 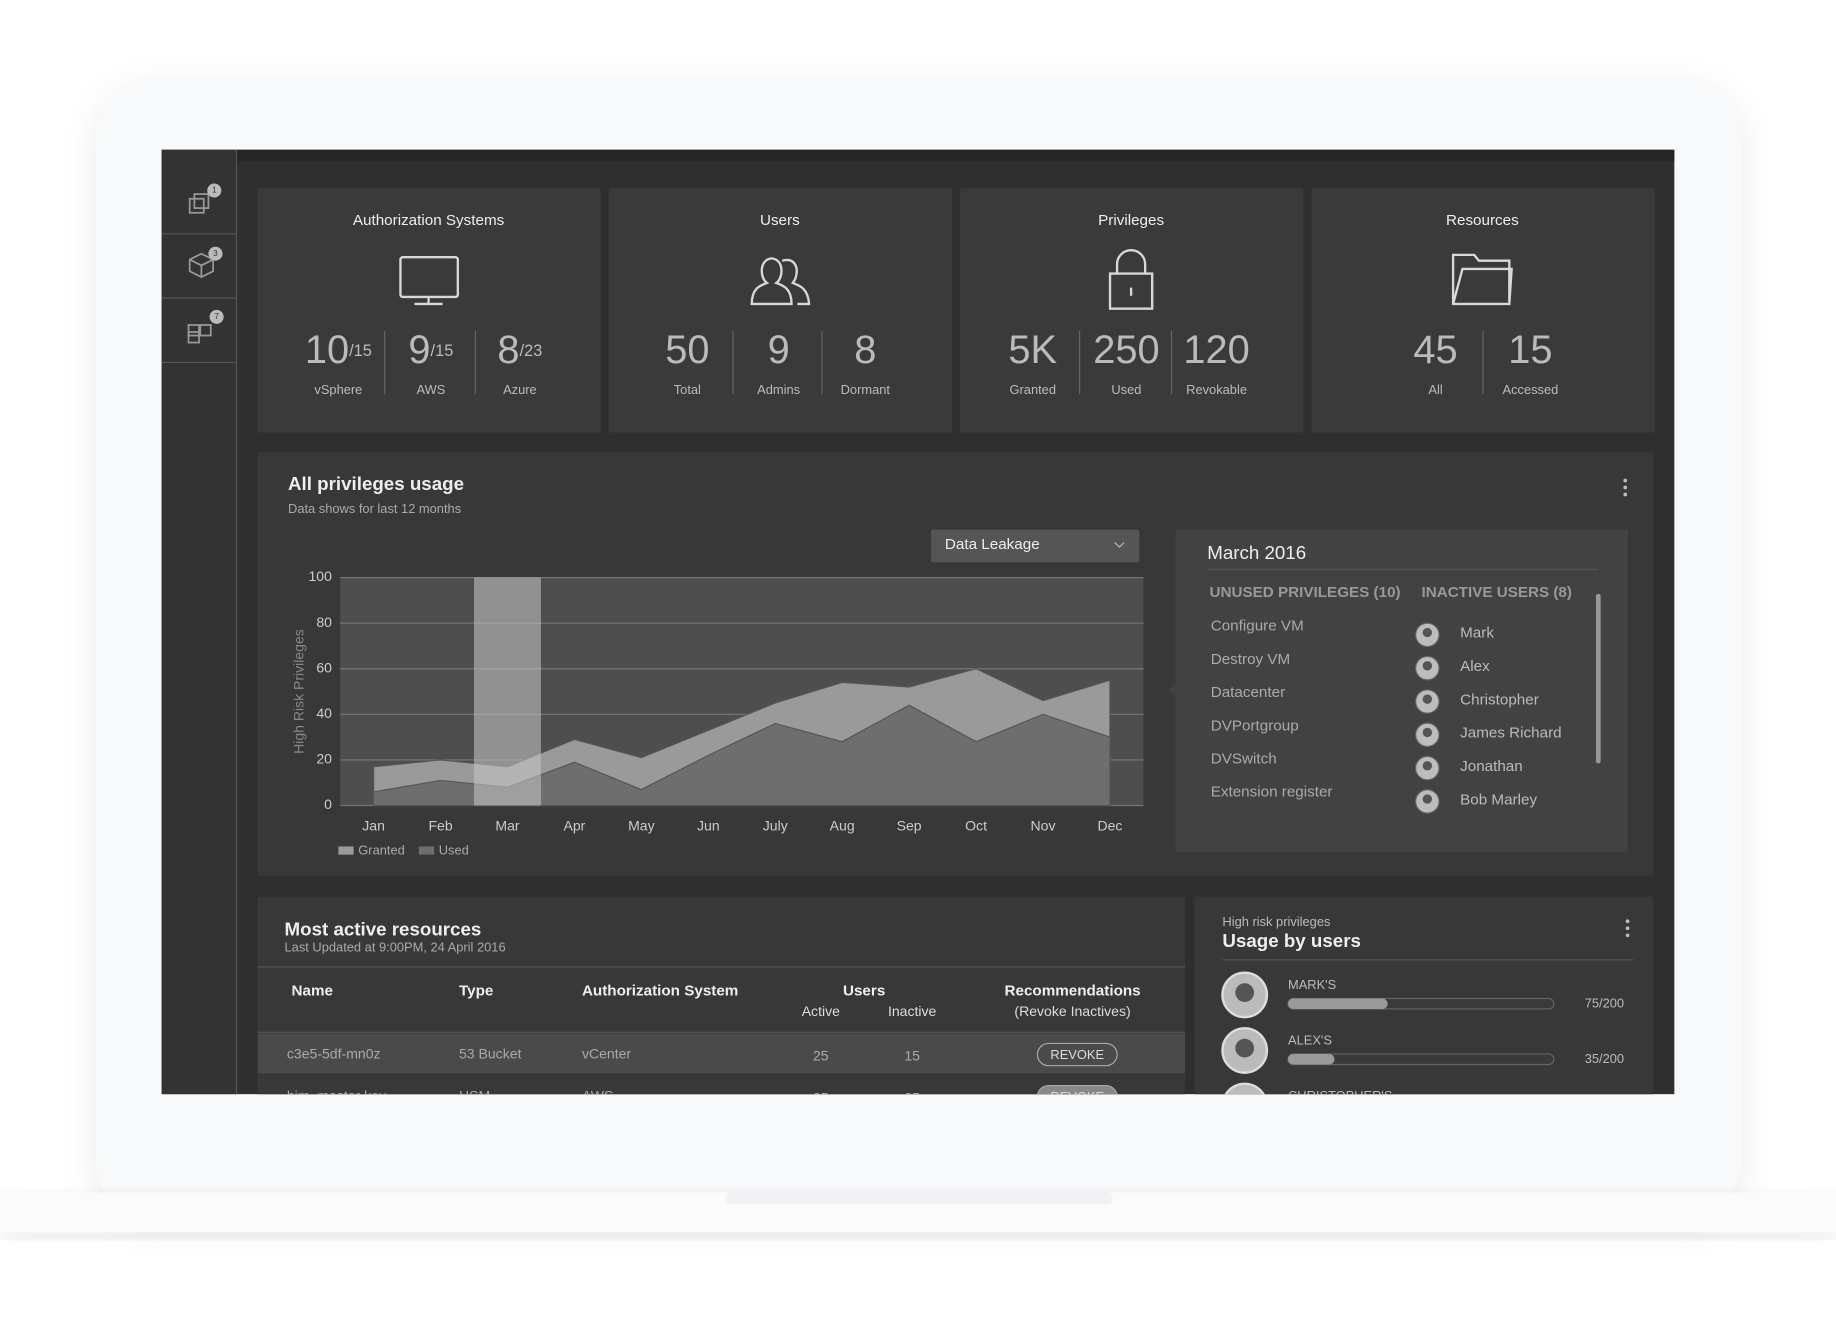 I want to click on avatar, so click(x=1244, y=1088).